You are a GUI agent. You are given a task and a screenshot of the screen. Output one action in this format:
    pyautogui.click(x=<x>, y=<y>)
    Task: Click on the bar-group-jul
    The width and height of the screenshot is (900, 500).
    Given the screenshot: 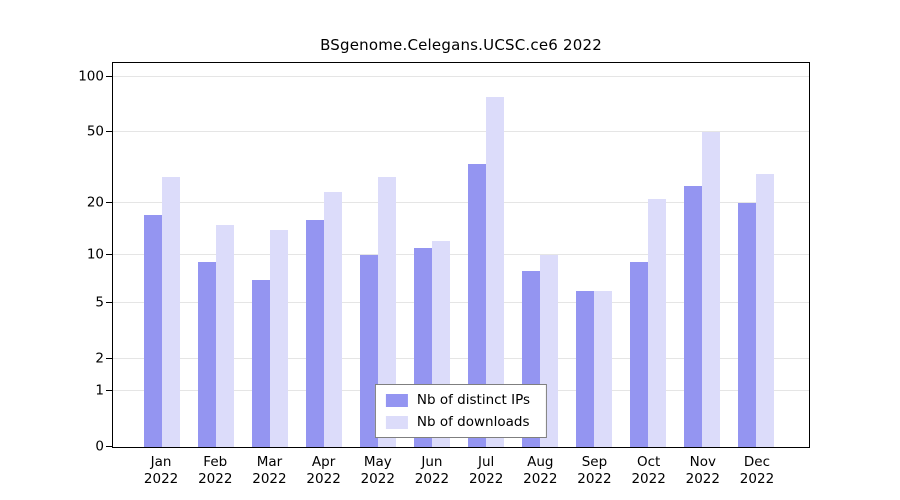 What is the action you would take?
    pyautogui.click(x=486, y=272)
    